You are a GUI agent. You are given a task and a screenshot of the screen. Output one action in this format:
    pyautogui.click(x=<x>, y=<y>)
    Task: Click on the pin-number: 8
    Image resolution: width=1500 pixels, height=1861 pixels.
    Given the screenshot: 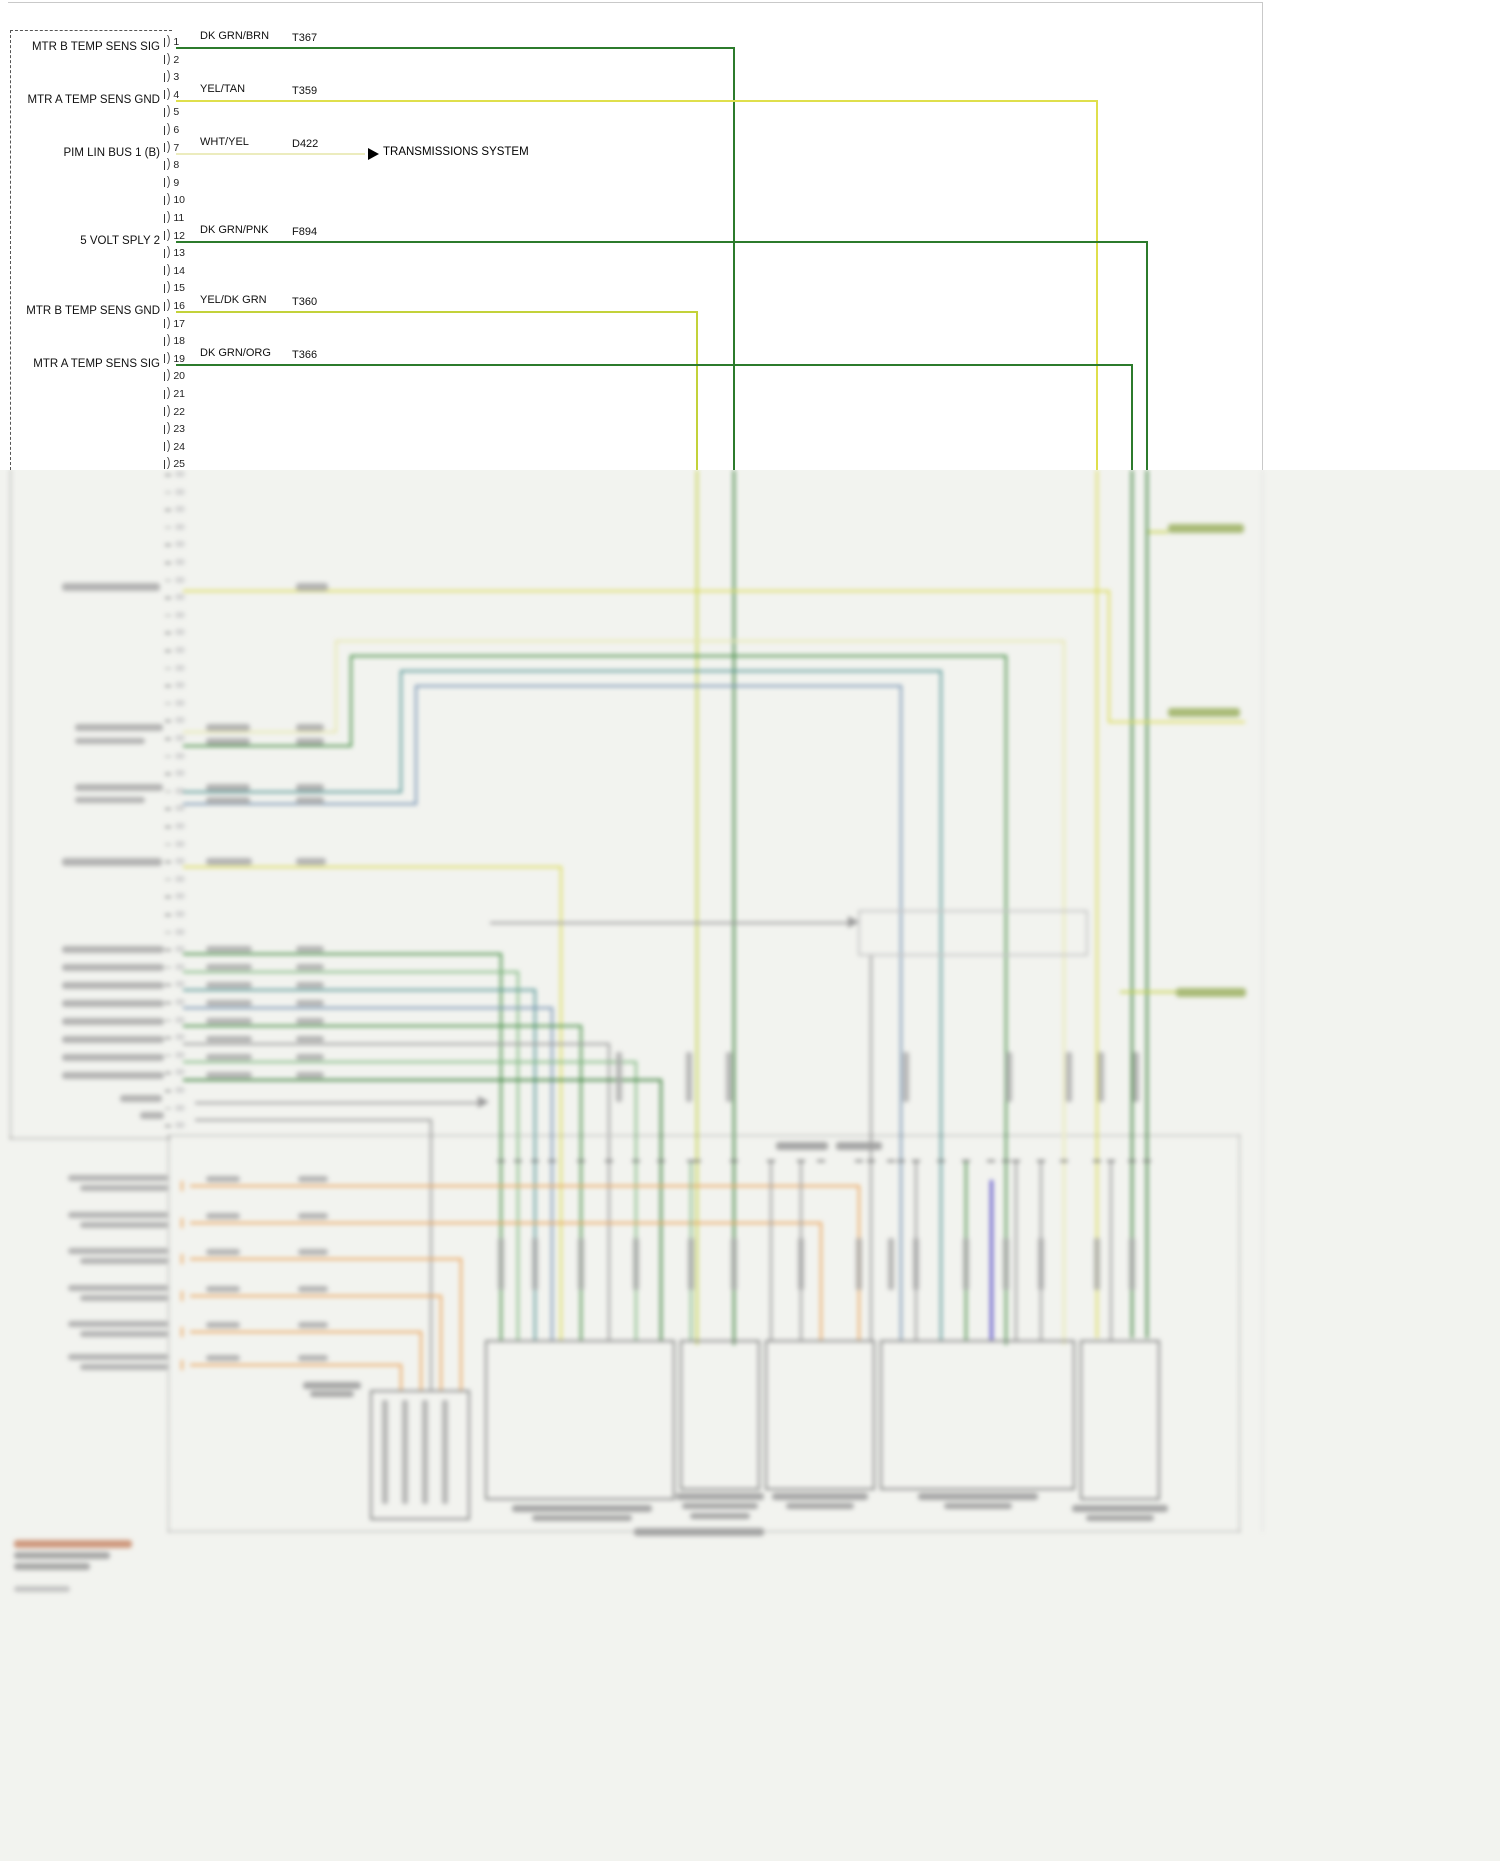 What is the action you would take?
    pyautogui.click(x=176, y=165)
    